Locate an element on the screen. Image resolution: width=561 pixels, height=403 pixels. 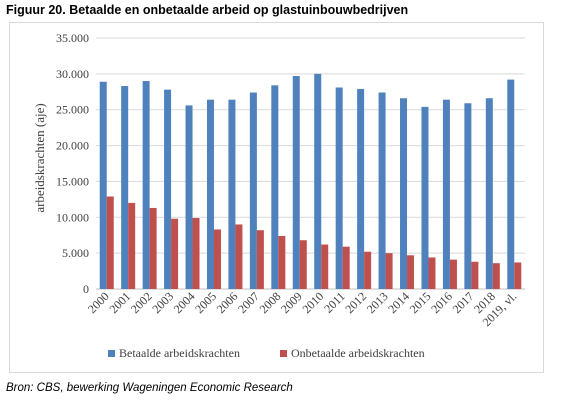
bar-onbetaalde-2015 is located at coordinates (432, 273).